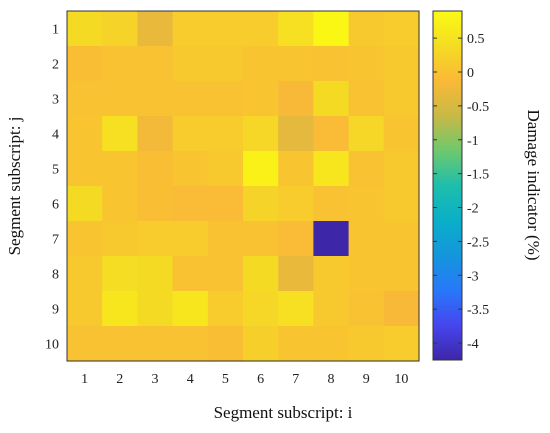 The height and width of the screenshot is (433, 550). I want to click on colorbar-tick-label: -0.5, so click(478, 107).